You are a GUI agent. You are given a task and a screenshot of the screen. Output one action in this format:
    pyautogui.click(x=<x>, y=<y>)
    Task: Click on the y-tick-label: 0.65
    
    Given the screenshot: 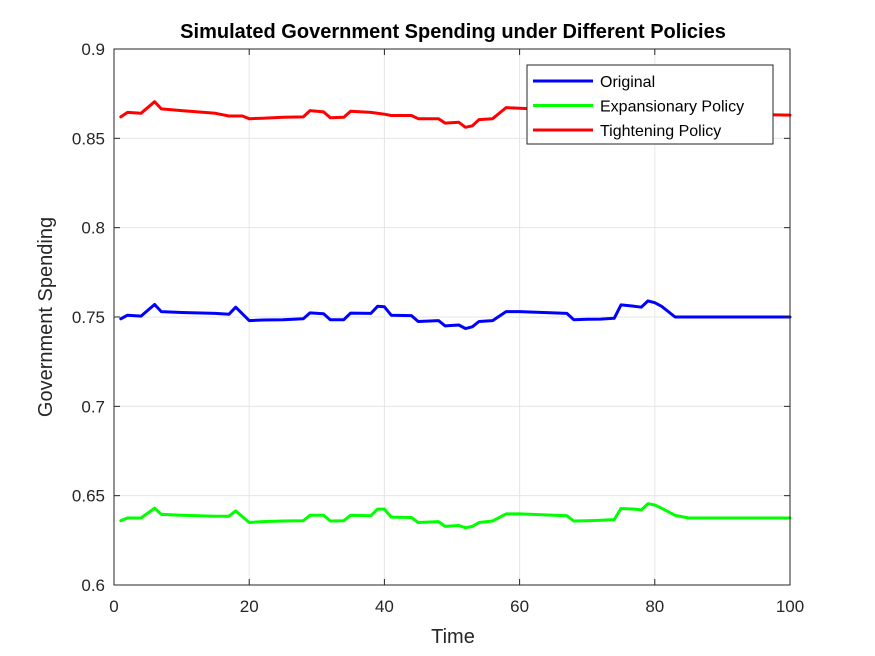 What is the action you would take?
    pyautogui.click(x=88, y=496)
    